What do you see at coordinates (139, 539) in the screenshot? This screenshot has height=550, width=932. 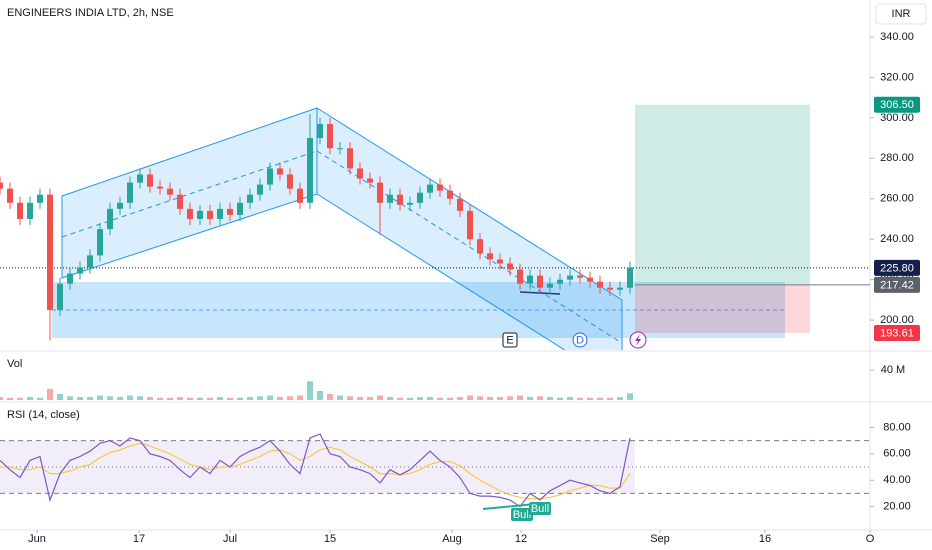 I see `x-tick-label: 17` at bounding box center [139, 539].